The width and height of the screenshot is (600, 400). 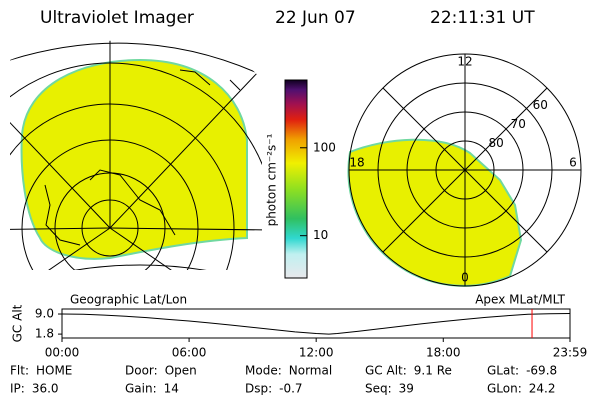 What do you see at coordinates (316, 323) in the screenshot?
I see `altitude-line` at bounding box center [316, 323].